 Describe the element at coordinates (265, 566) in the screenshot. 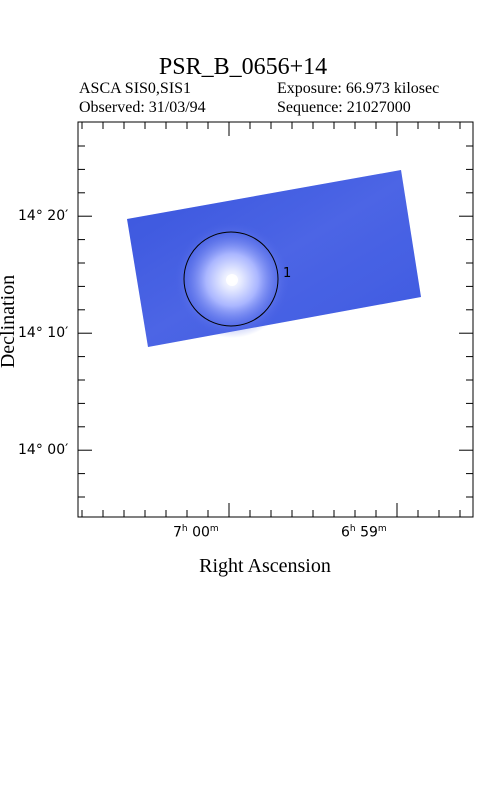

I see `x-axis-title: Right Ascension` at that location.